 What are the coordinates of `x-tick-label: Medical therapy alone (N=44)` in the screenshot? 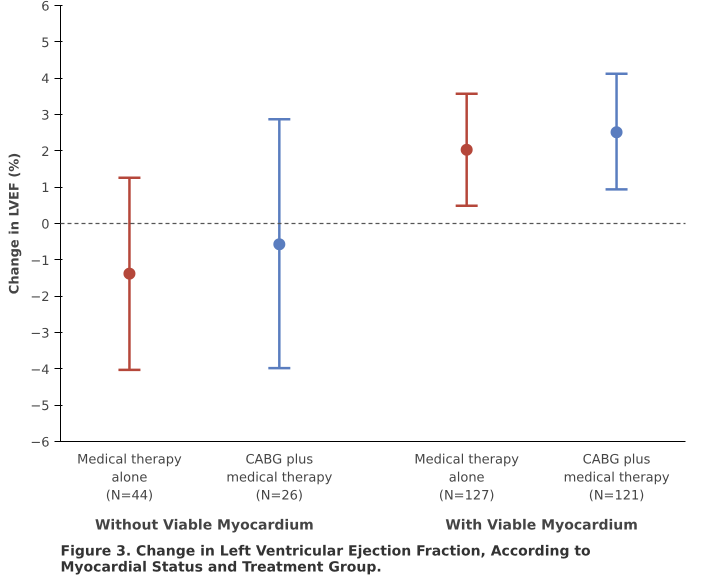 It's located at (129, 478).